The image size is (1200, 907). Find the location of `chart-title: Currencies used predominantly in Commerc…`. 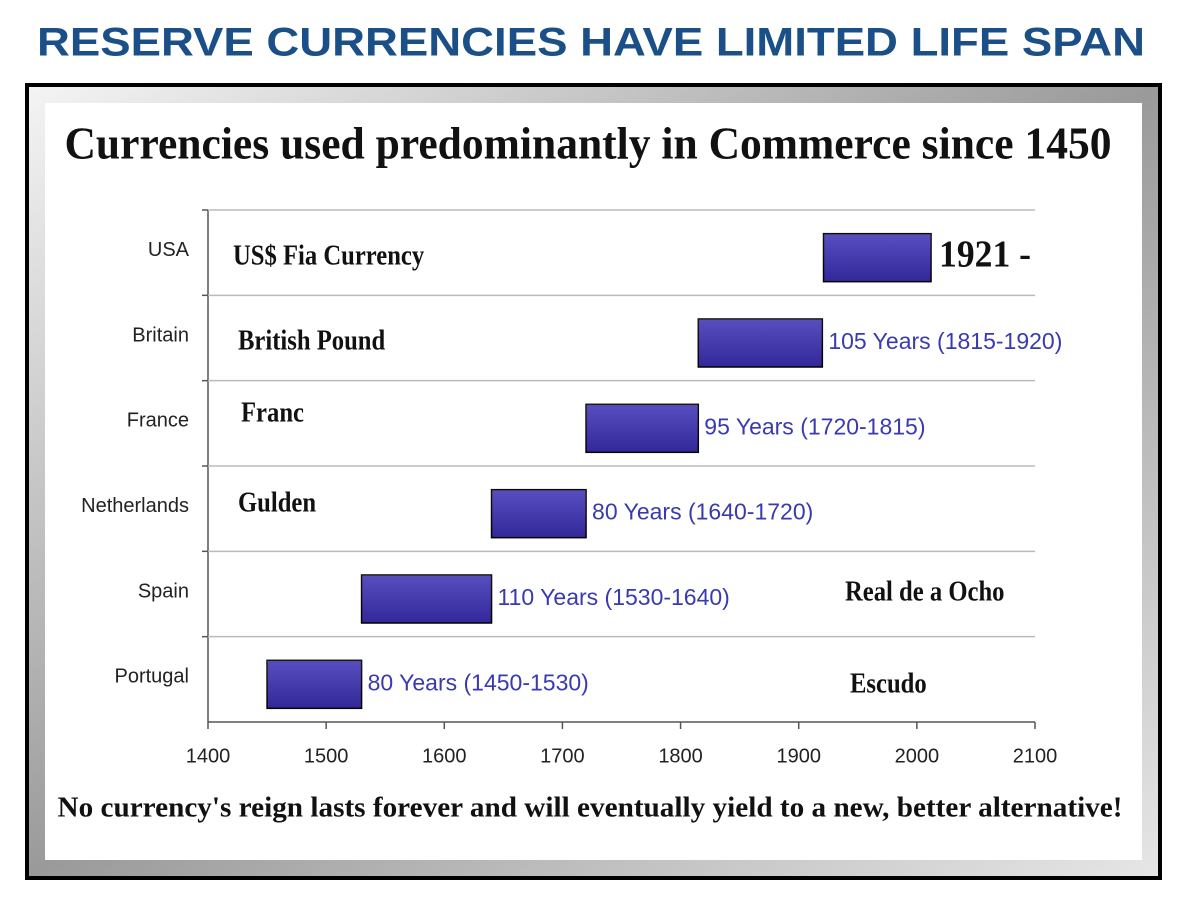

chart-title: Currencies used predominantly in Commerc… is located at coordinates (588, 143).